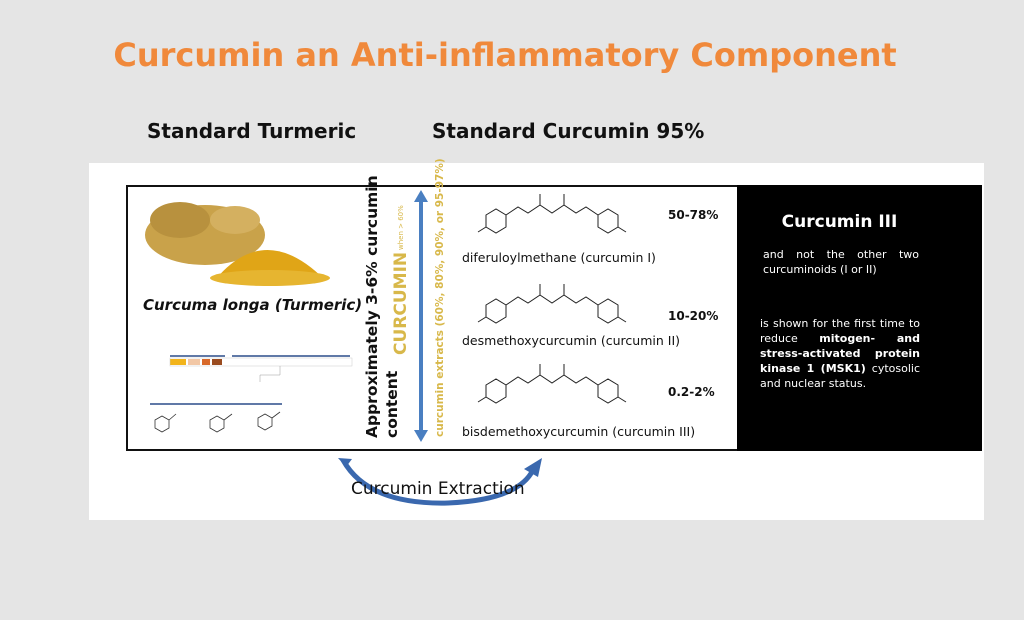 This screenshot has height=620, width=1024. Describe the element at coordinates (505, 55) in the screenshot. I see `page-title: Curcumin an Anti-inflammatory Component` at that location.